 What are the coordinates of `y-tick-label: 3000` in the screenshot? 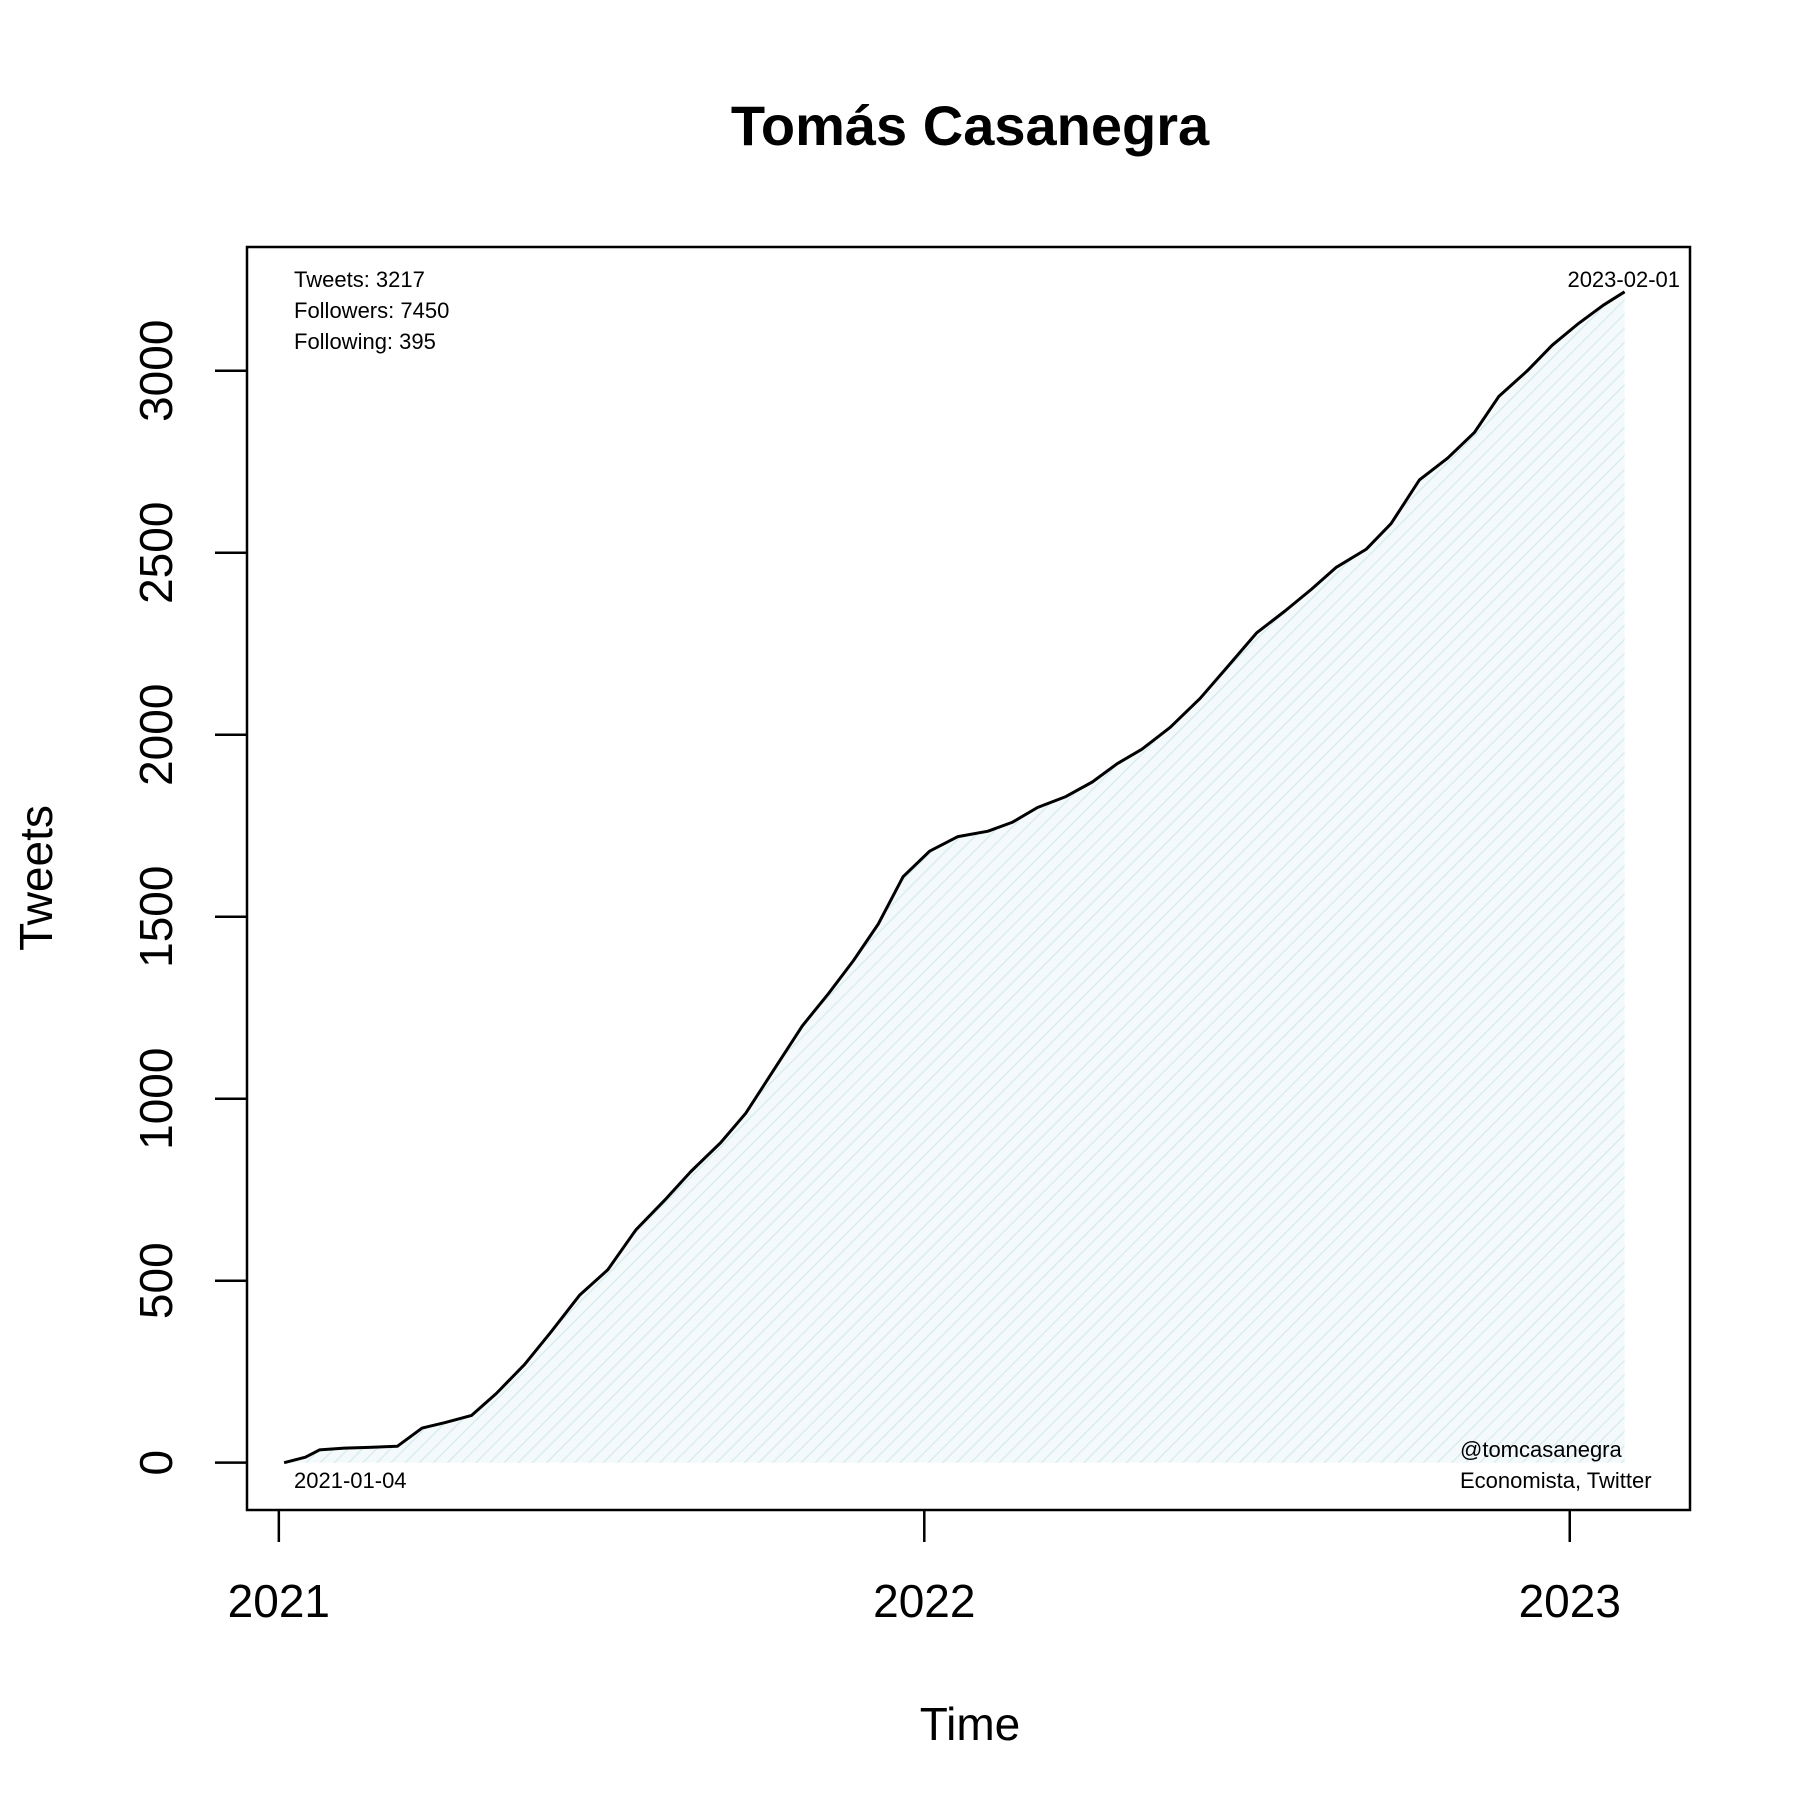 It's located at (156, 371).